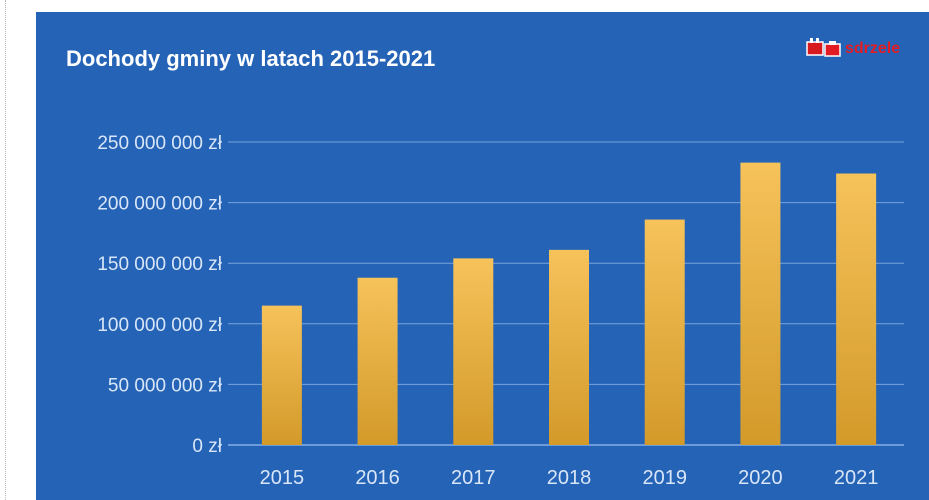  I want to click on y-tick-label: 0 zł, so click(207, 446).